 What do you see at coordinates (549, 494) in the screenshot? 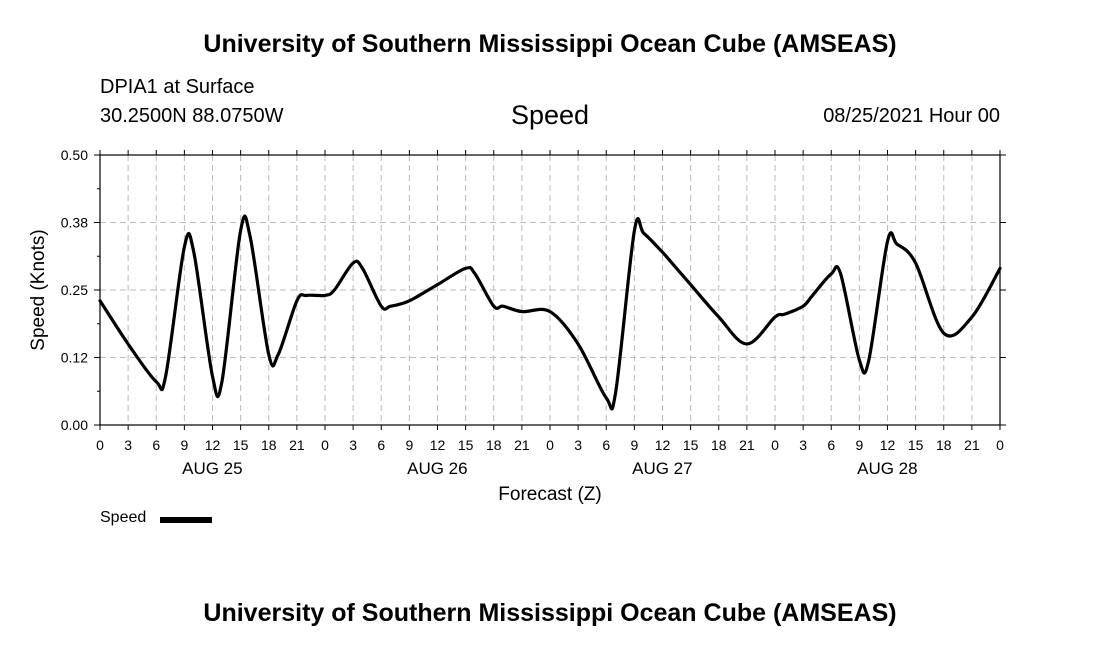
I see `x-axis-label: Forecast (Z)` at bounding box center [549, 494].